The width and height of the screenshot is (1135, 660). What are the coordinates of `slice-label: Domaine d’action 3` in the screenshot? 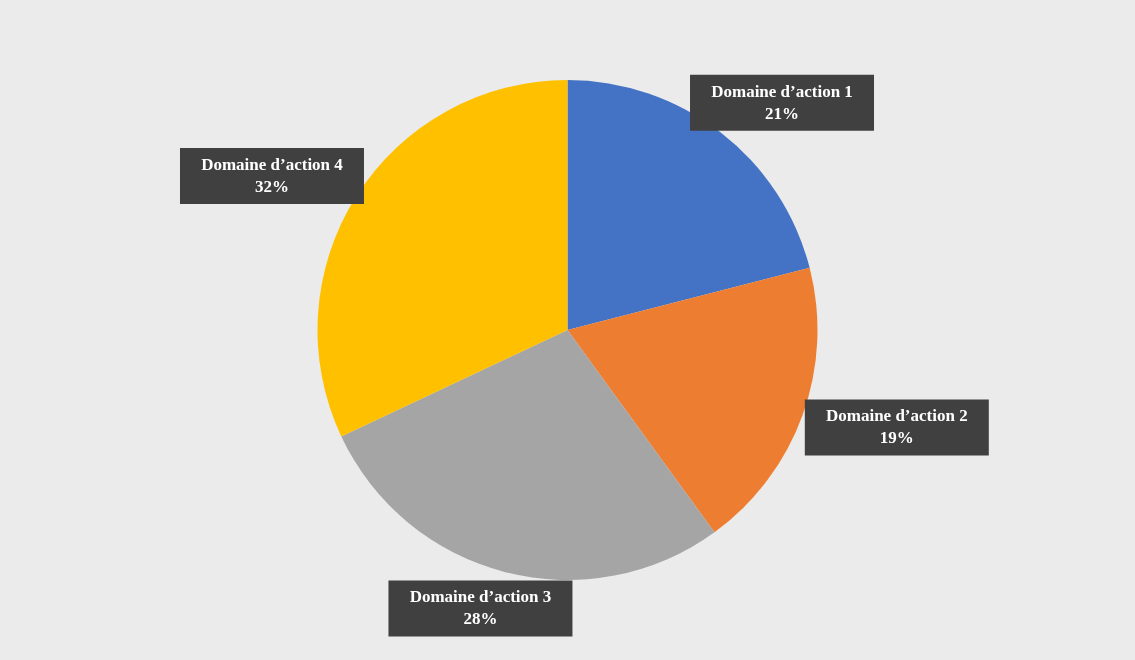 It's located at (480, 597).